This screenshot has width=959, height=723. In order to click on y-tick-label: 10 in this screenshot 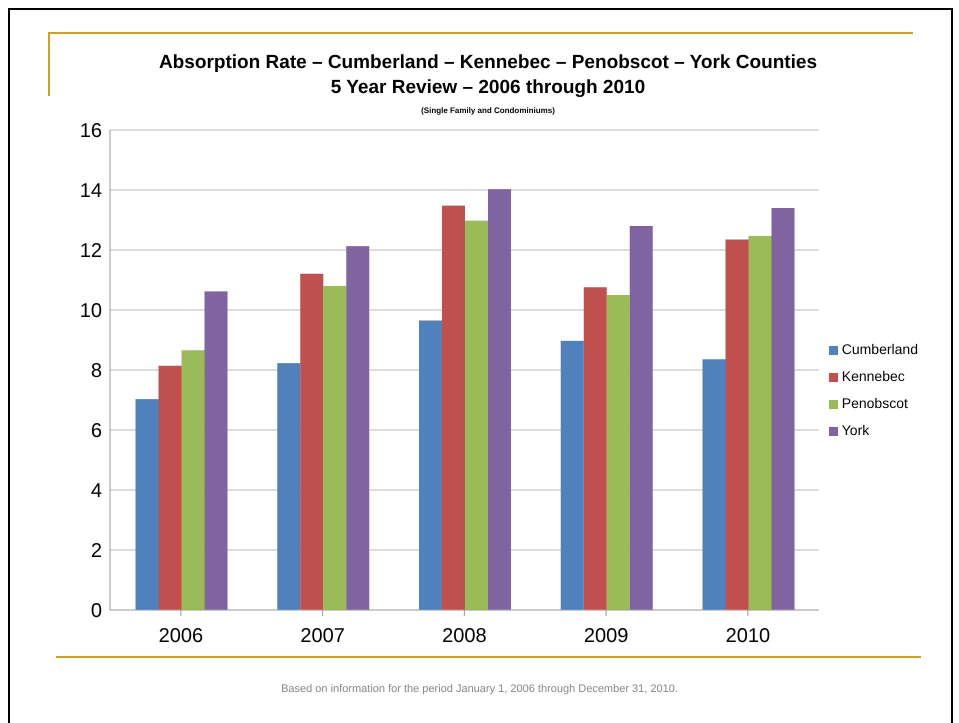, I will do `click(91, 311)`.